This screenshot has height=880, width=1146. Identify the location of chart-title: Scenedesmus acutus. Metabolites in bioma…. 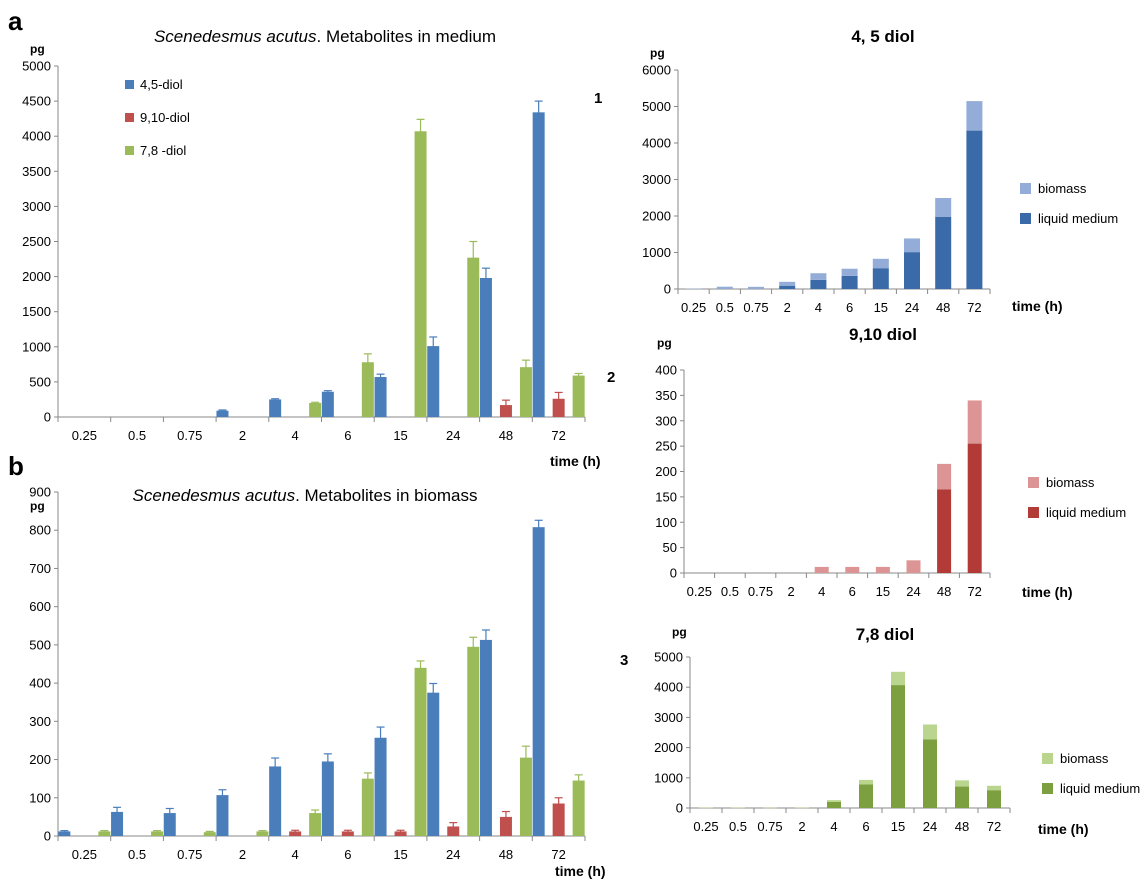
(305, 495).